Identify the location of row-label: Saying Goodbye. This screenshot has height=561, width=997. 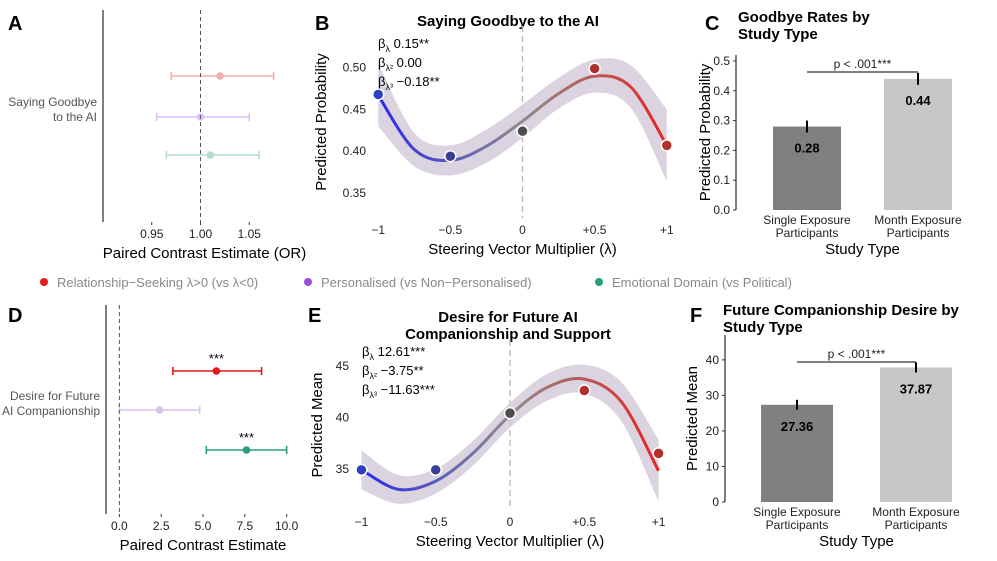
(52, 102).